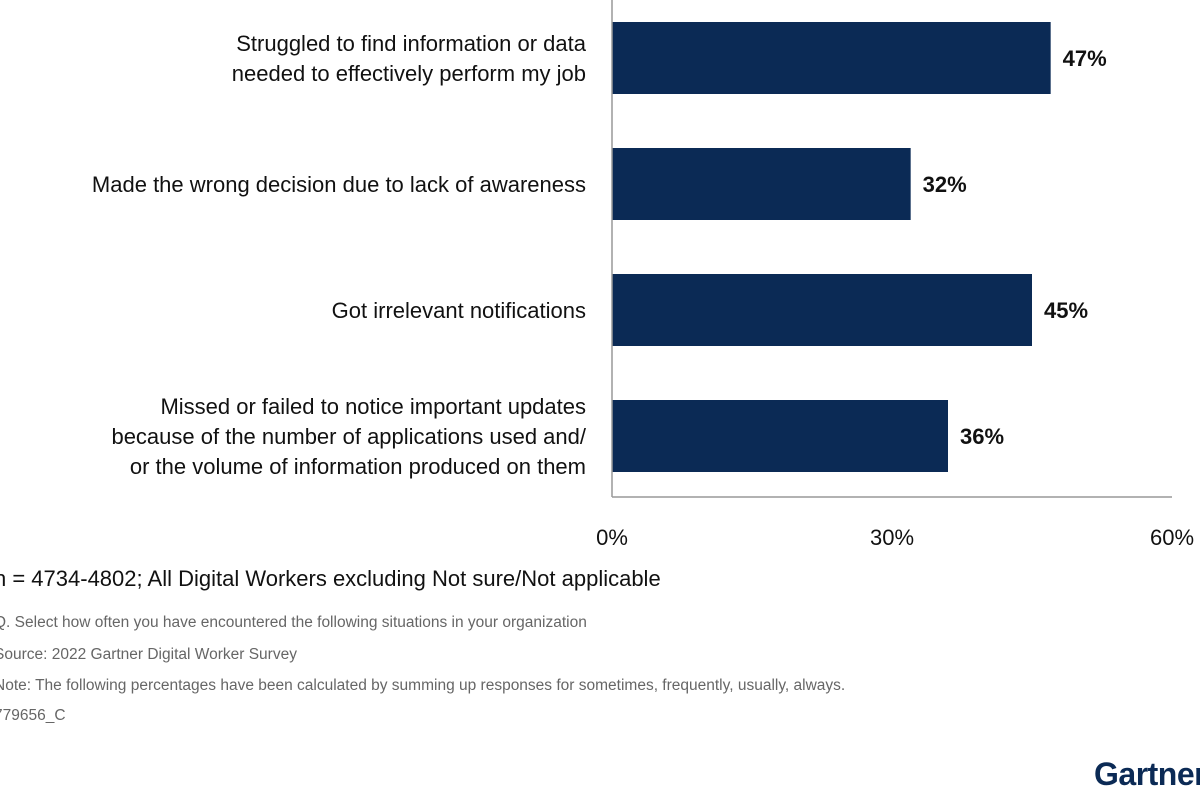 This screenshot has width=1200, height=800. I want to click on x-tick-label: 30%, so click(892, 537).